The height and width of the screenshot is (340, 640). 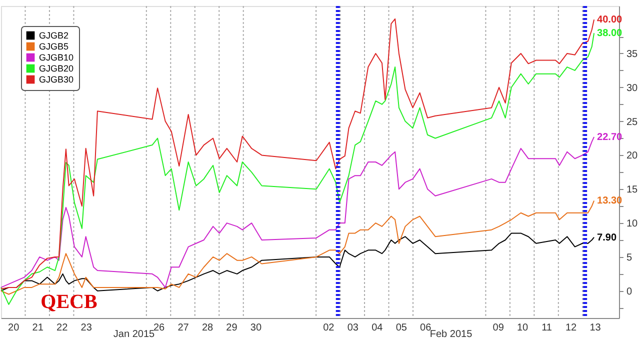 I want to click on x-tick-label: 02, so click(x=329, y=328).